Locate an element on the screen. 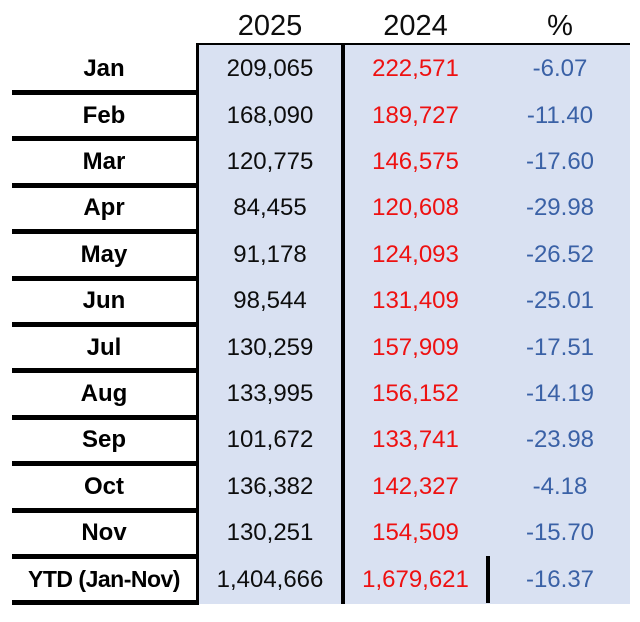  value-percent: -6.07 is located at coordinates (560, 69).